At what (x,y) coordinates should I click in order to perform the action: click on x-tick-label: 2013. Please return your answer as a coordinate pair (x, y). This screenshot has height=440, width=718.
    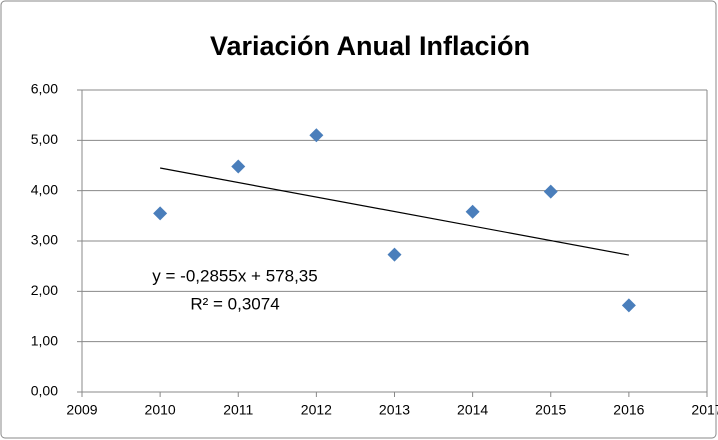
    Looking at the image, I should click on (394, 410).